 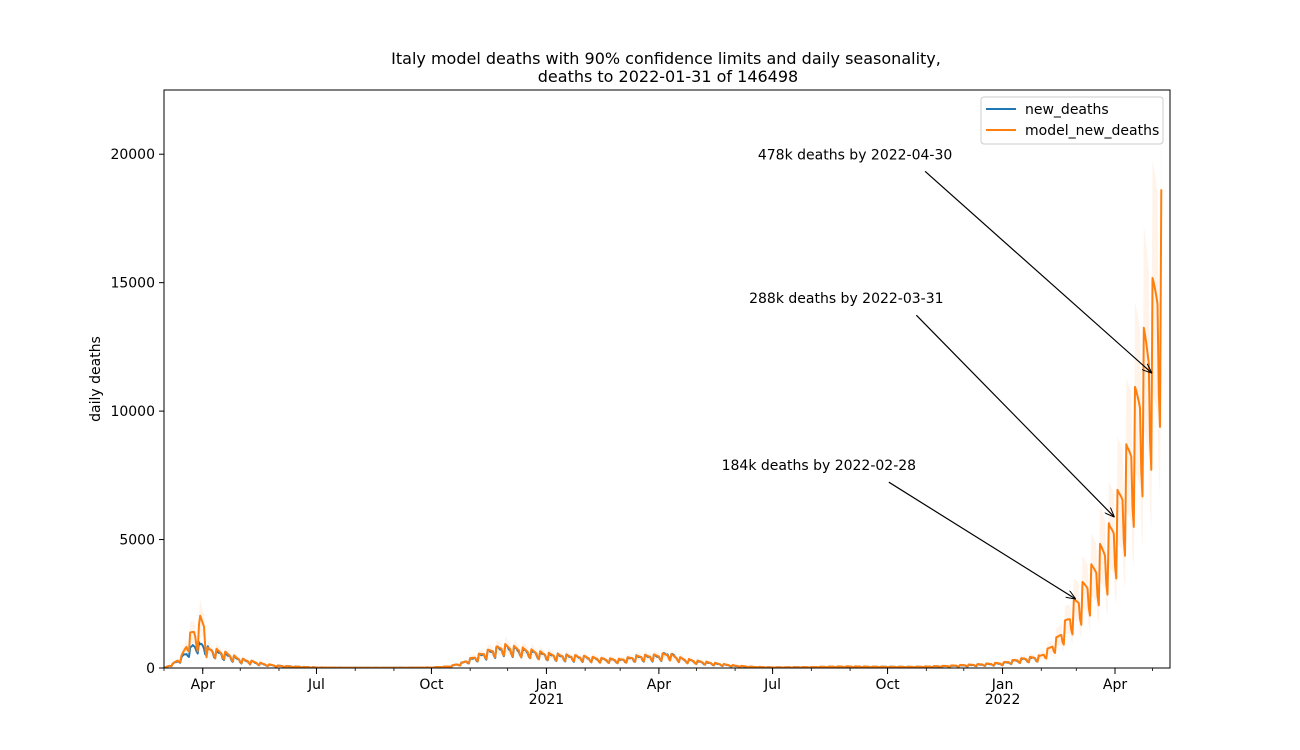 I want to click on x-year-label: 2022, so click(x=1003, y=700).